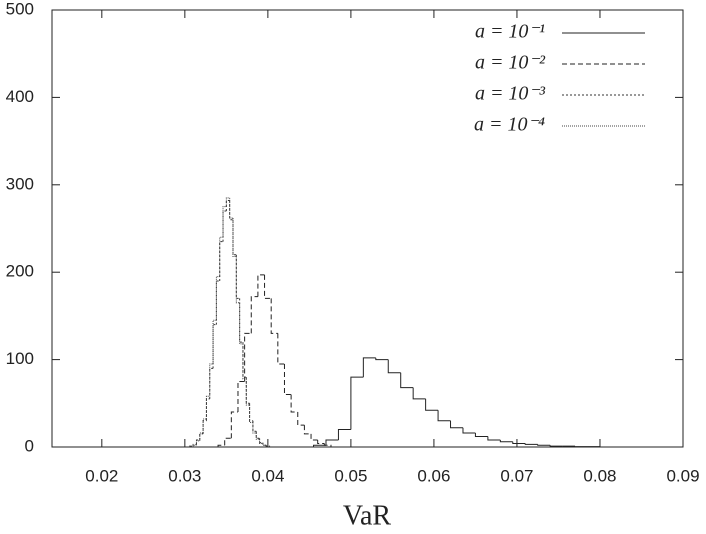 This screenshot has height=534, width=706. I want to click on legend-label: a = 10⁻⁴, so click(509, 125).